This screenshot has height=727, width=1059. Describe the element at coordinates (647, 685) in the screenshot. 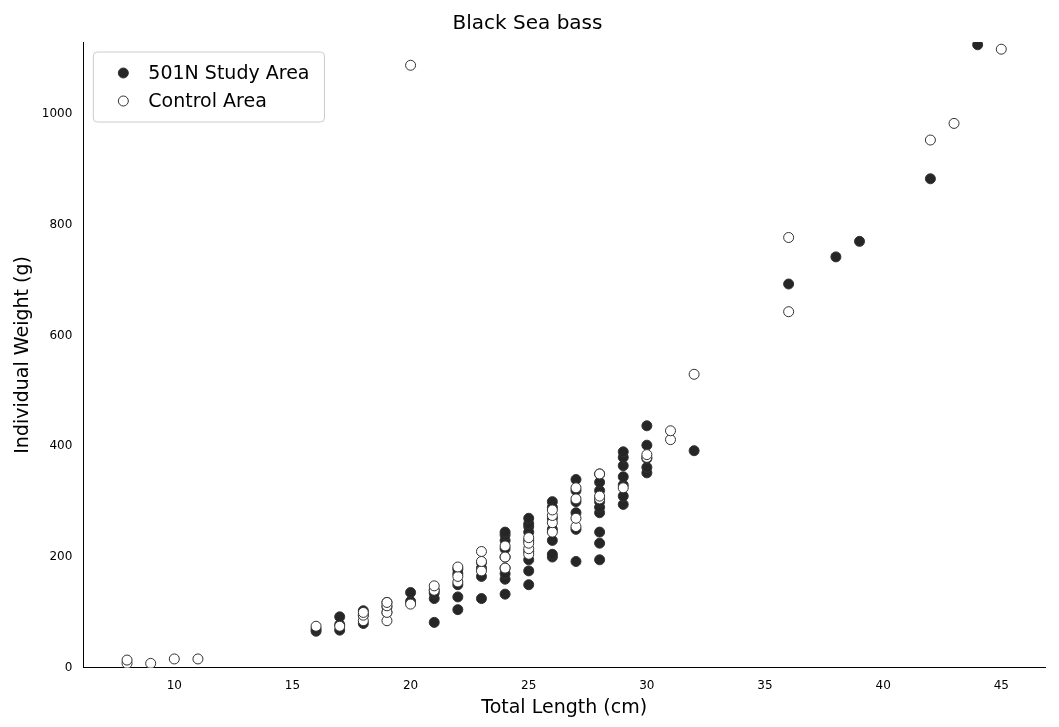

I see `x-tick-label: 30` at that location.